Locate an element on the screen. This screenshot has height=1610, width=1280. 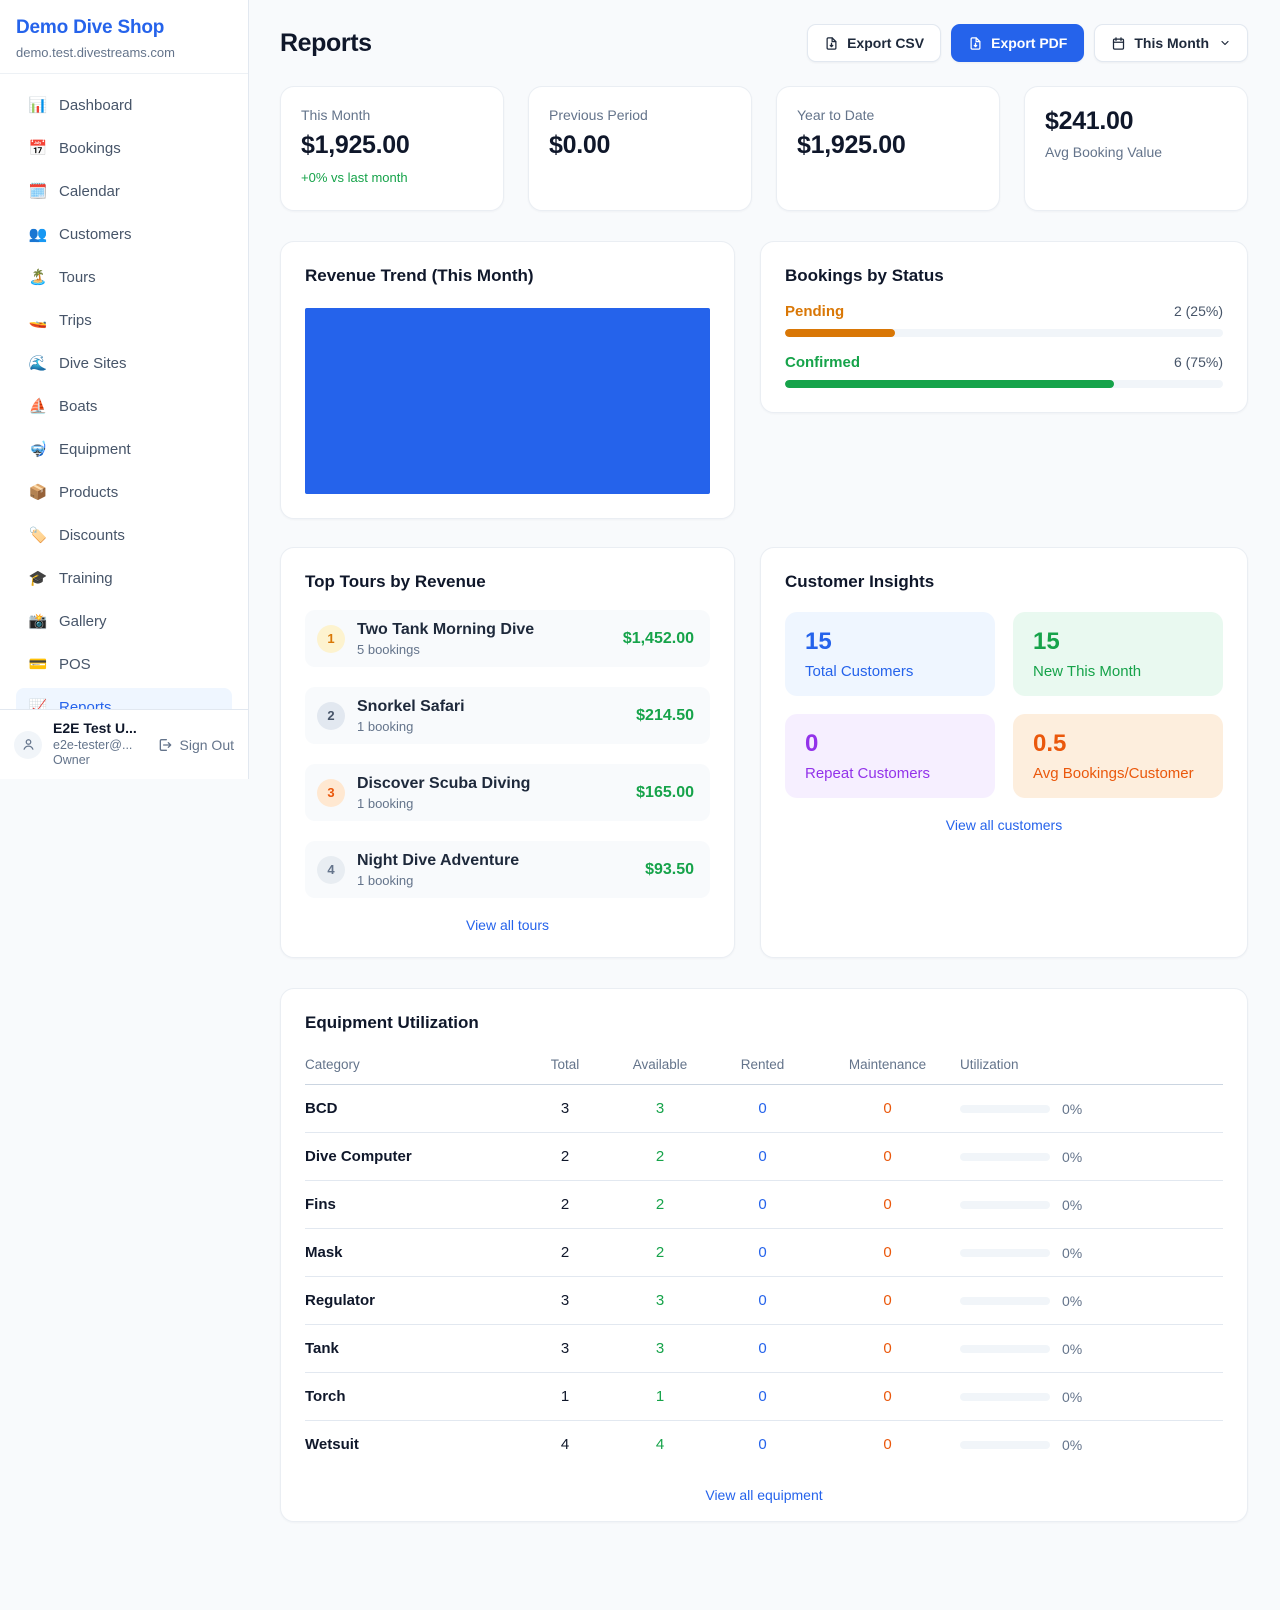
sidebar-item-training: 🎓 Training is located at coordinates (124, 578).